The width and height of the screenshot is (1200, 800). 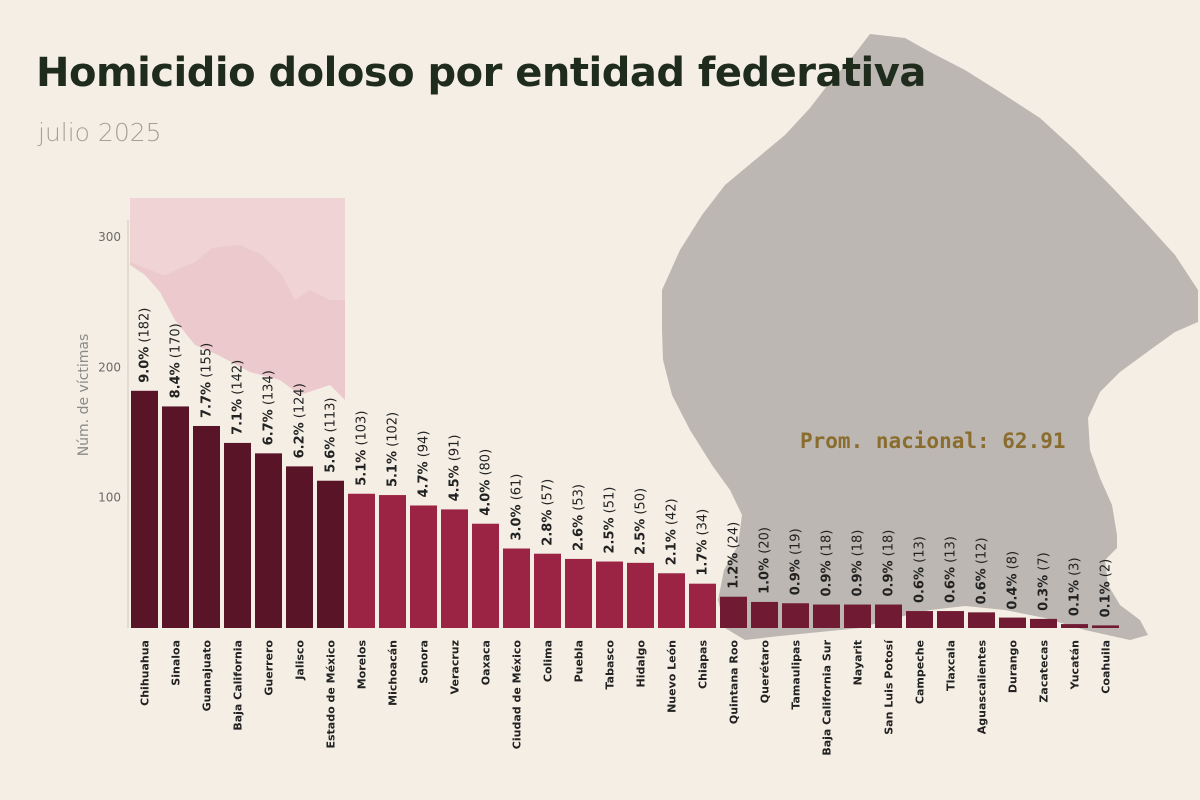 What do you see at coordinates (858, 662) in the screenshot?
I see `category-label: Nayarit` at bounding box center [858, 662].